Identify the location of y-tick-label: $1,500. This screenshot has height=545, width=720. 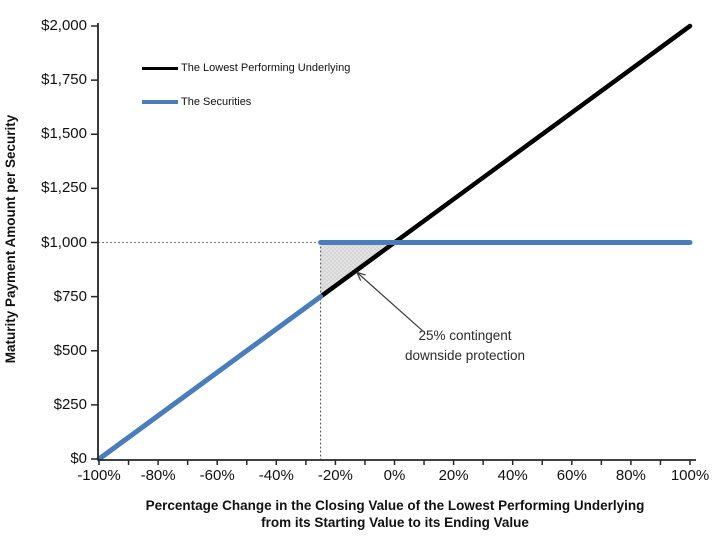
(64, 134).